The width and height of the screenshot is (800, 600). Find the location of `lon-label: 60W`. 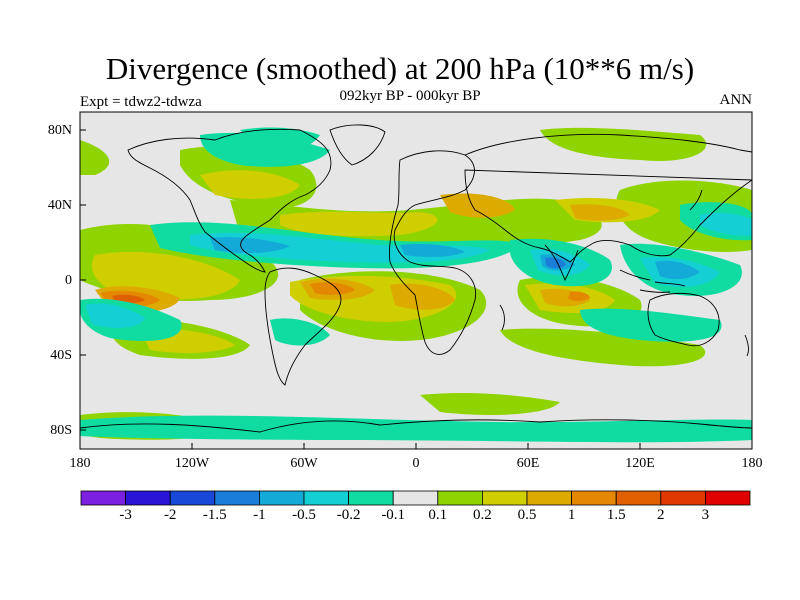

lon-label: 60W is located at coordinates (304, 463).